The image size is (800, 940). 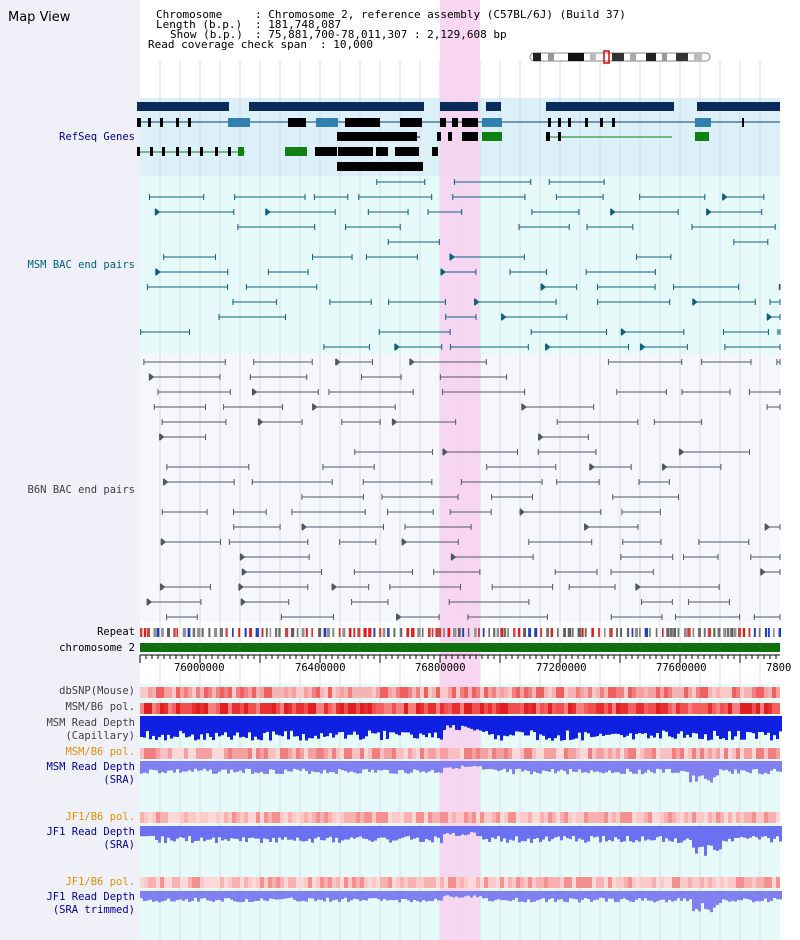 I want to click on track-label-jf1-b6-pol-2: JF1/B6 pol., so click(x=100, y=882).